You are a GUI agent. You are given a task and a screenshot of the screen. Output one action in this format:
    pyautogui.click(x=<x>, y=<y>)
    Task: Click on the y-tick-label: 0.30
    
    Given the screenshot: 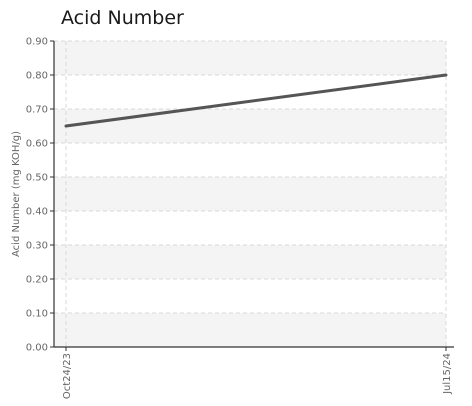 What is the action you would take?
    pyautogui.click(x=37, y=246)
    